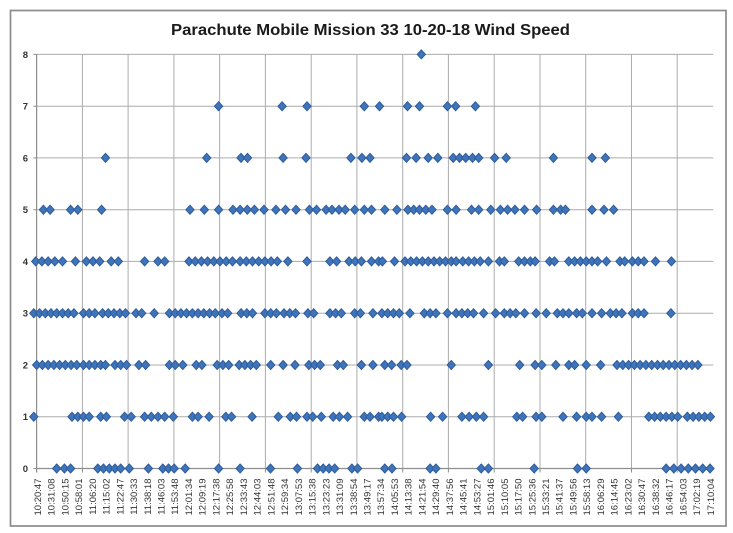 This screenshot has height=533, width=733. What do you see at coordinates (162, 497) in the screenshot?
I see `svg-text: 11:46:03` at bounding box center [162, 497].